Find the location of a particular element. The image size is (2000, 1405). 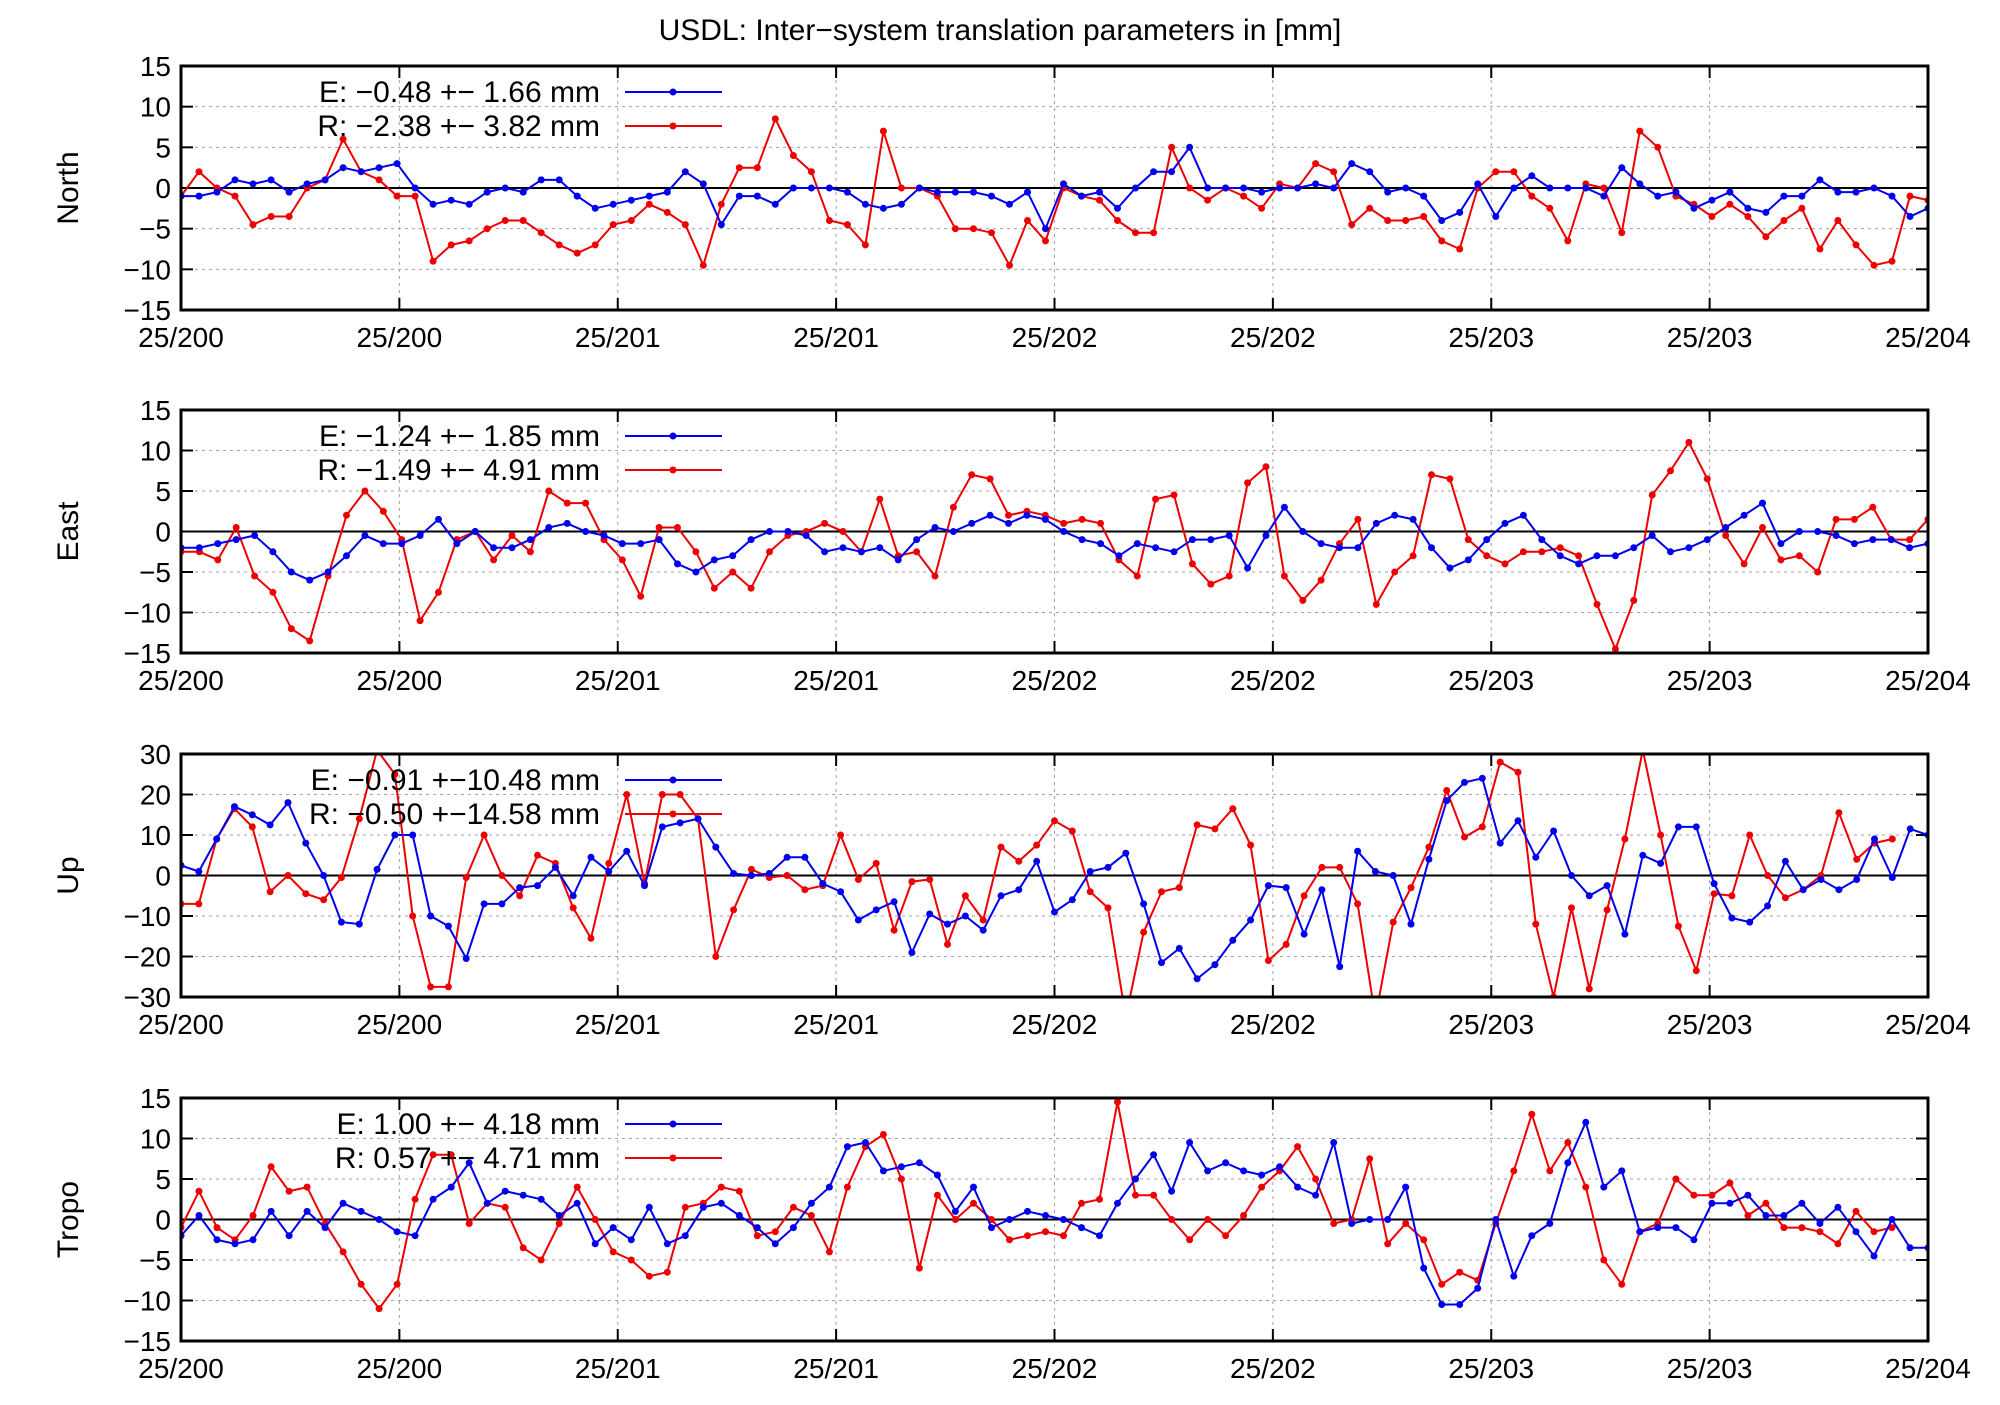

up-y-tick-label: 30 is located at coordinates (155, 754).